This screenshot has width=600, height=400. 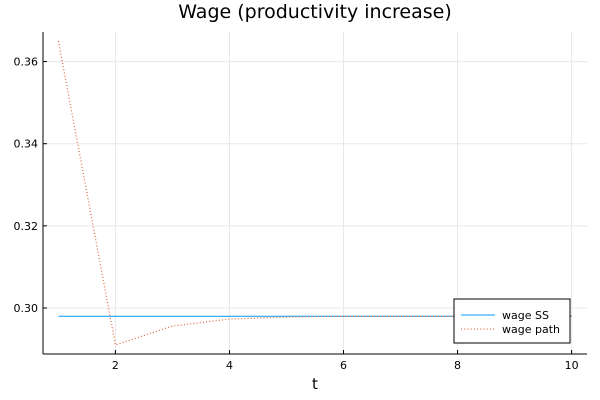 What do you see at coordinates (26, 308) in the screenshot?
I see `y-tick-label: 0.30` at bounding box center [26, 308].